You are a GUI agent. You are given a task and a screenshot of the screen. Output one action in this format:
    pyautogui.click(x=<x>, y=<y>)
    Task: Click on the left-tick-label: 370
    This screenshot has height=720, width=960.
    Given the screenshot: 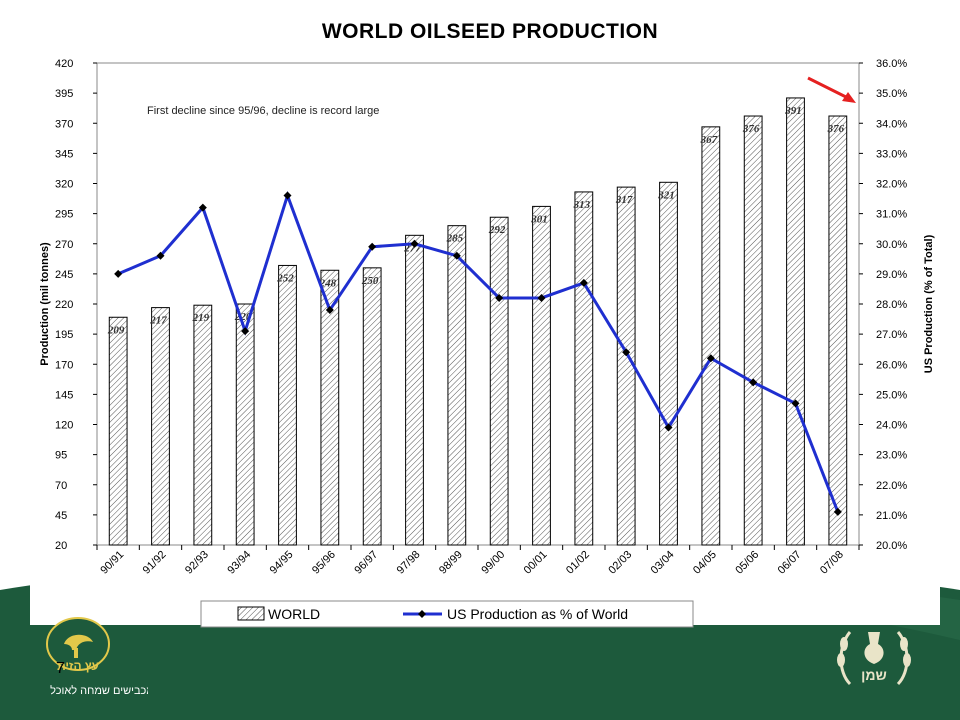 What is the action you would take?
    pyautogui.click(x=64, y=124)
    